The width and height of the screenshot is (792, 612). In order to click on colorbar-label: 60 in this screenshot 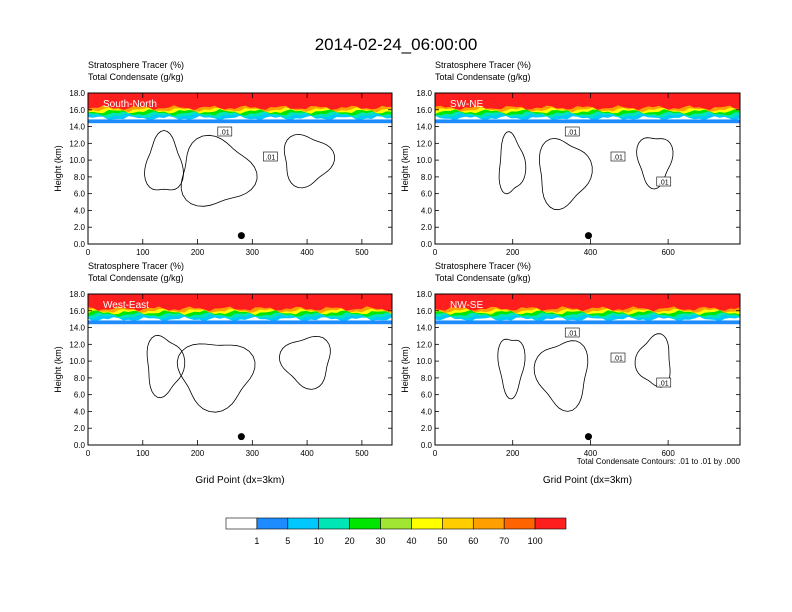, I will do `click(473, 541)`.